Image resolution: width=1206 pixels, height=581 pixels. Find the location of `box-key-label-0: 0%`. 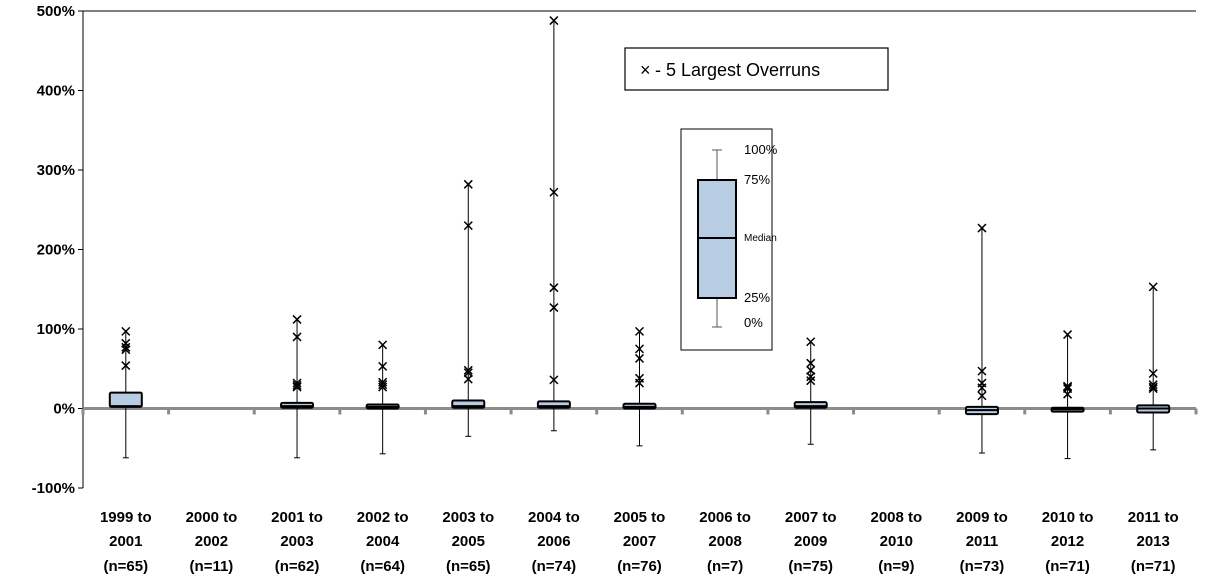

box-key-label-0: 0% is located at coordinates (753, 322).